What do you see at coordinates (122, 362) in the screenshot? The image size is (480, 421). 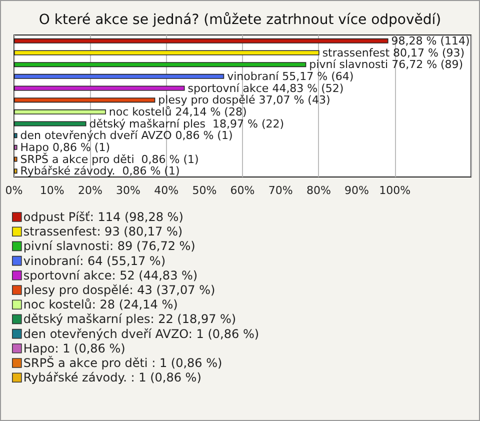 I see `legend-label: SRPŠ a akce pro děti : 1 (0,86 %)` at bounding box center [122, 362].